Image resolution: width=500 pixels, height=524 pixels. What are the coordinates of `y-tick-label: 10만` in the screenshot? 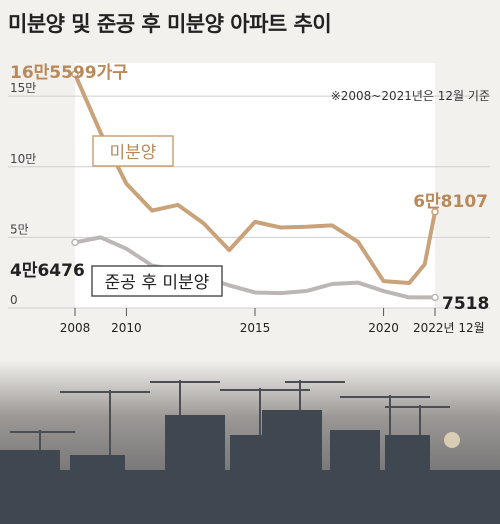 It's located at (23, 159).